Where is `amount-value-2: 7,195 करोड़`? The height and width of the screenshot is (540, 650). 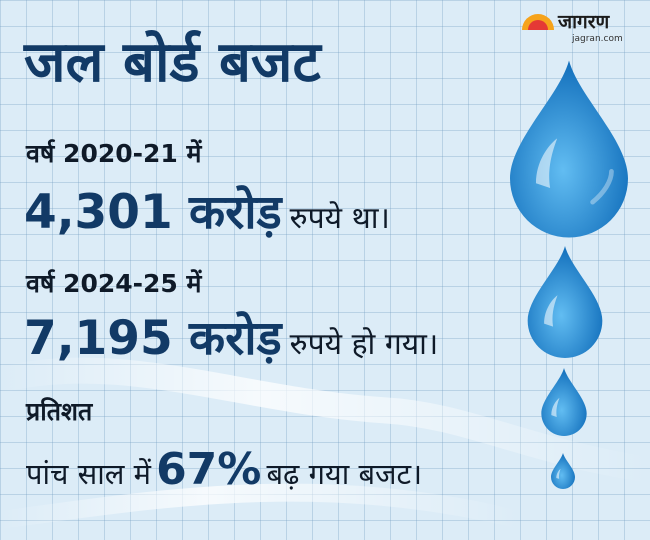
amount-value-2: 7,195 करोड़ is located at coordinates (153, 338).